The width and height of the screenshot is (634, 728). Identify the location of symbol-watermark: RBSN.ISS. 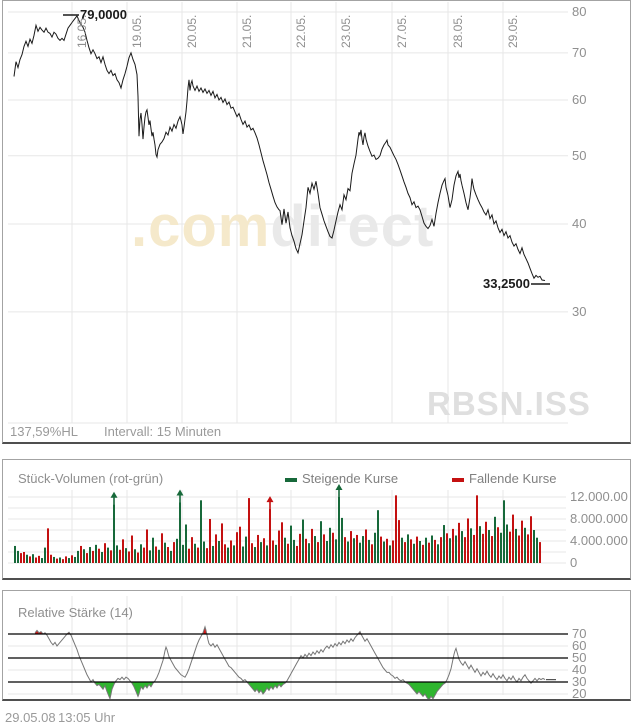
(509, 403).